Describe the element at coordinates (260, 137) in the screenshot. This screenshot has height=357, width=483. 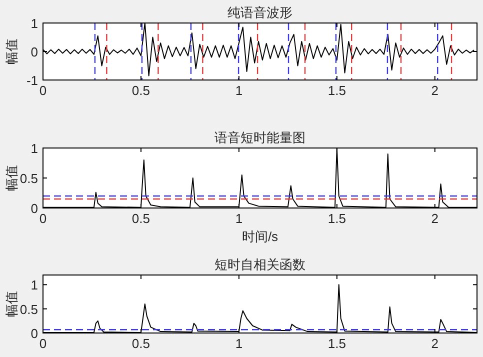
I see `chart-title: 语音短时能量图` at that location.